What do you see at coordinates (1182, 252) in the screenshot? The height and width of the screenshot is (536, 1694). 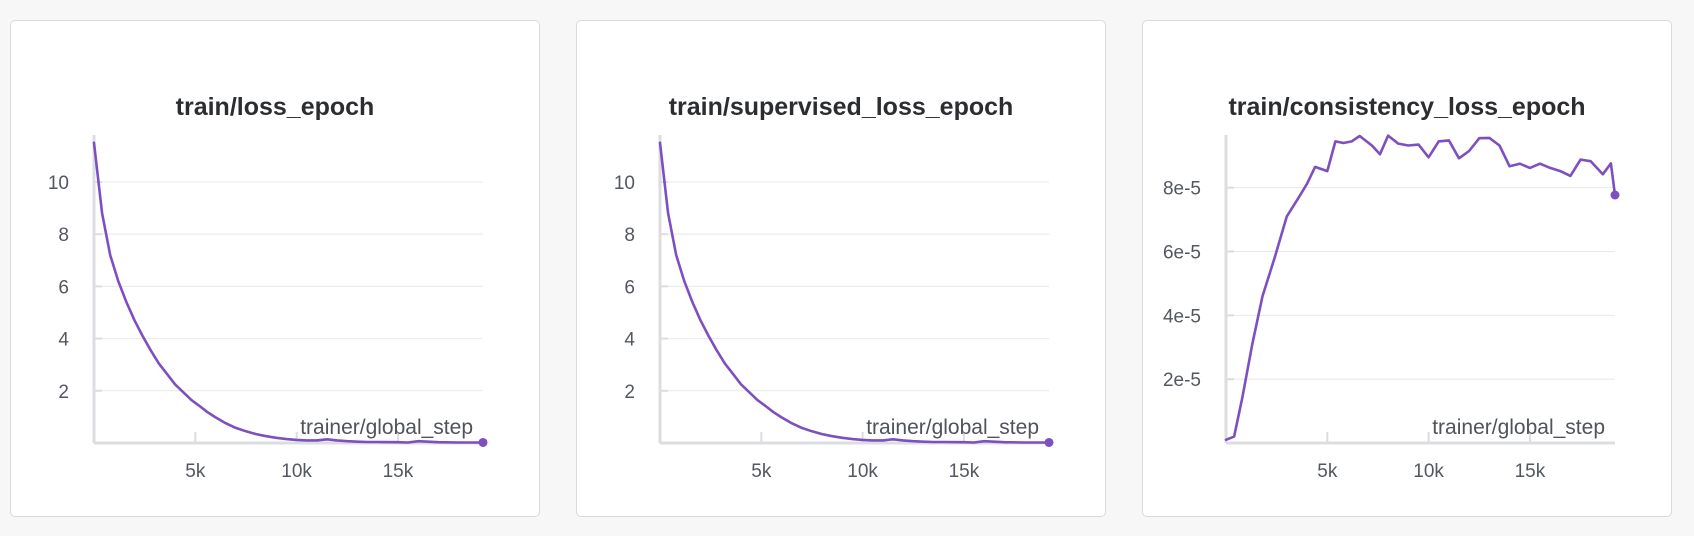 I see `y-tick-label: 6e-5` at bounding box center [1182, 252].